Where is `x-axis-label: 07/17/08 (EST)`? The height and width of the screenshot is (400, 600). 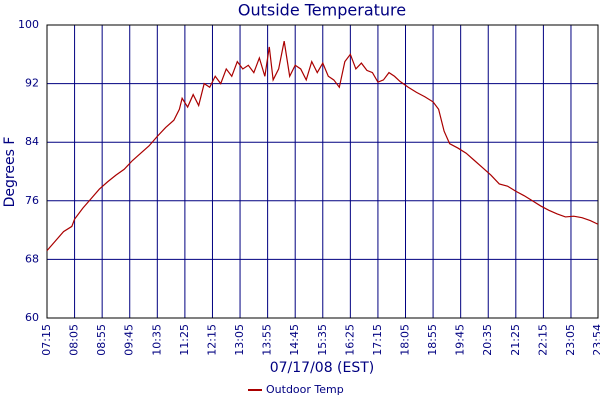 x-axis-label: 07/17/08 (EST) is located at coordinates (322, 368).